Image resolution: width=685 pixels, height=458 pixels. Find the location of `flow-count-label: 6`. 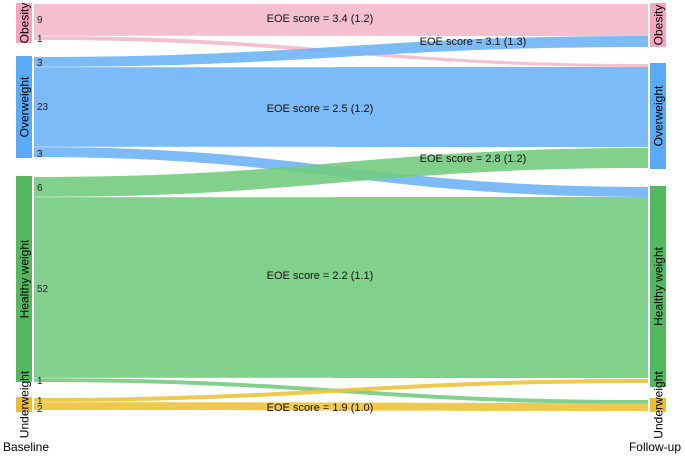

flow-count-label: 6 is located at coordinates (40, 188).